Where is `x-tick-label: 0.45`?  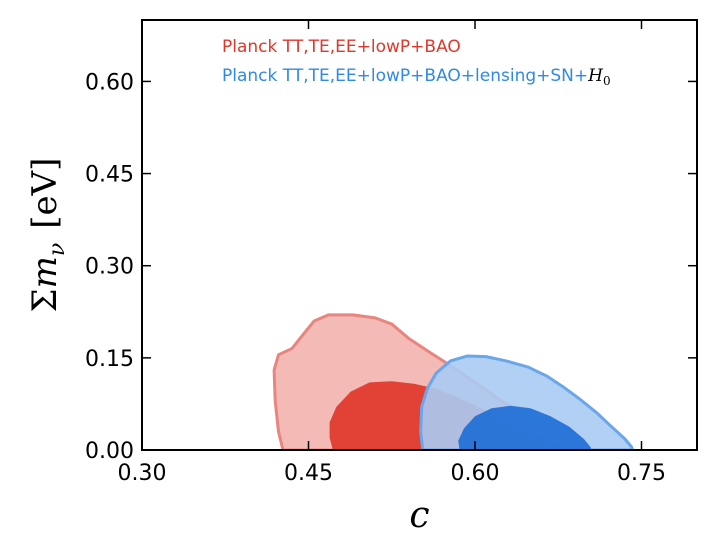
x-tick-label: 0.45 is located at coordinates (308, 473).